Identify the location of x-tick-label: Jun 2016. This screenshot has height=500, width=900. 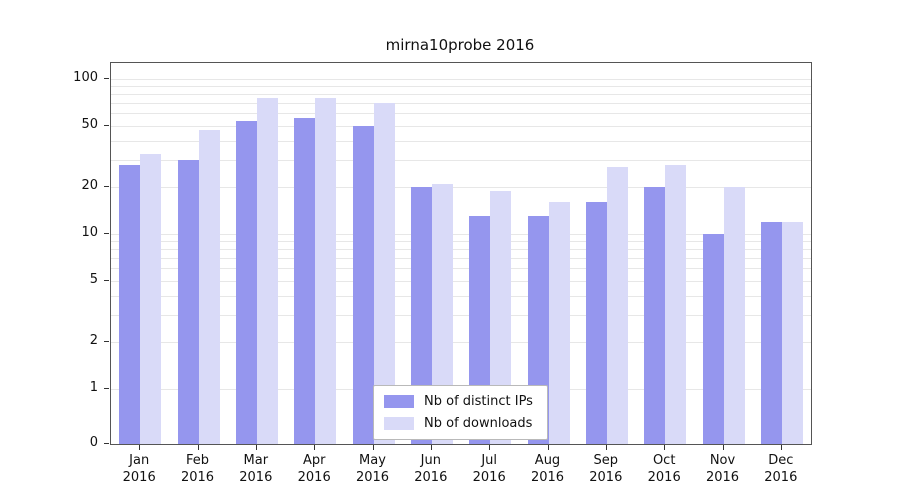
(431, 469).